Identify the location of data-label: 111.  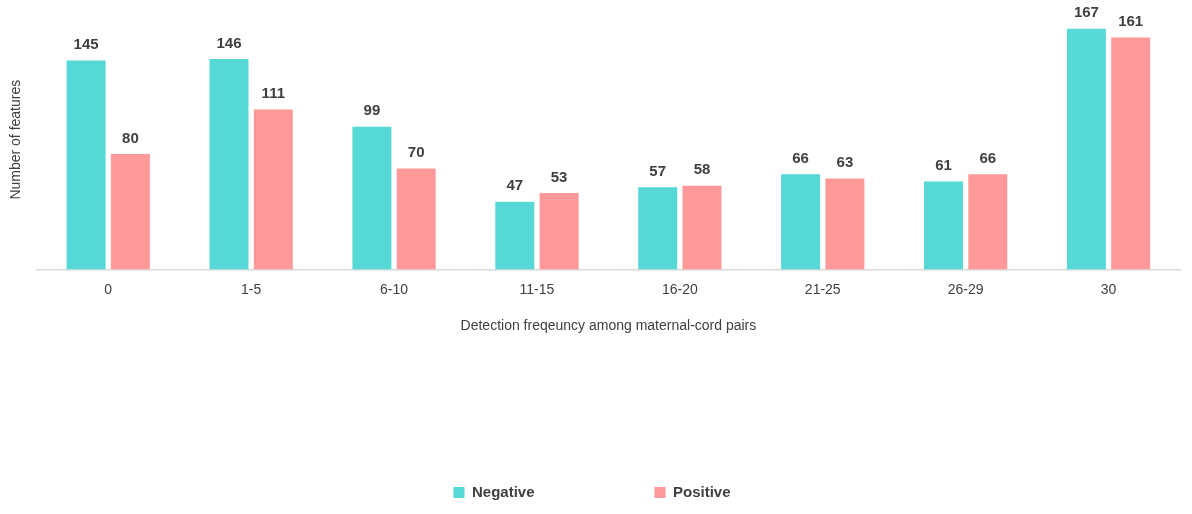
(273, 93).